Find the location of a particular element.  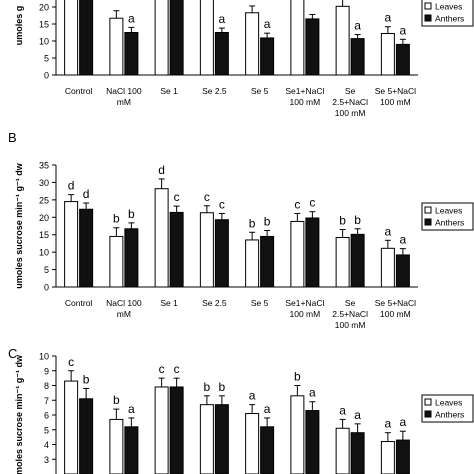

y-tick-label-c: 3 is located at coordinates (46, 460).